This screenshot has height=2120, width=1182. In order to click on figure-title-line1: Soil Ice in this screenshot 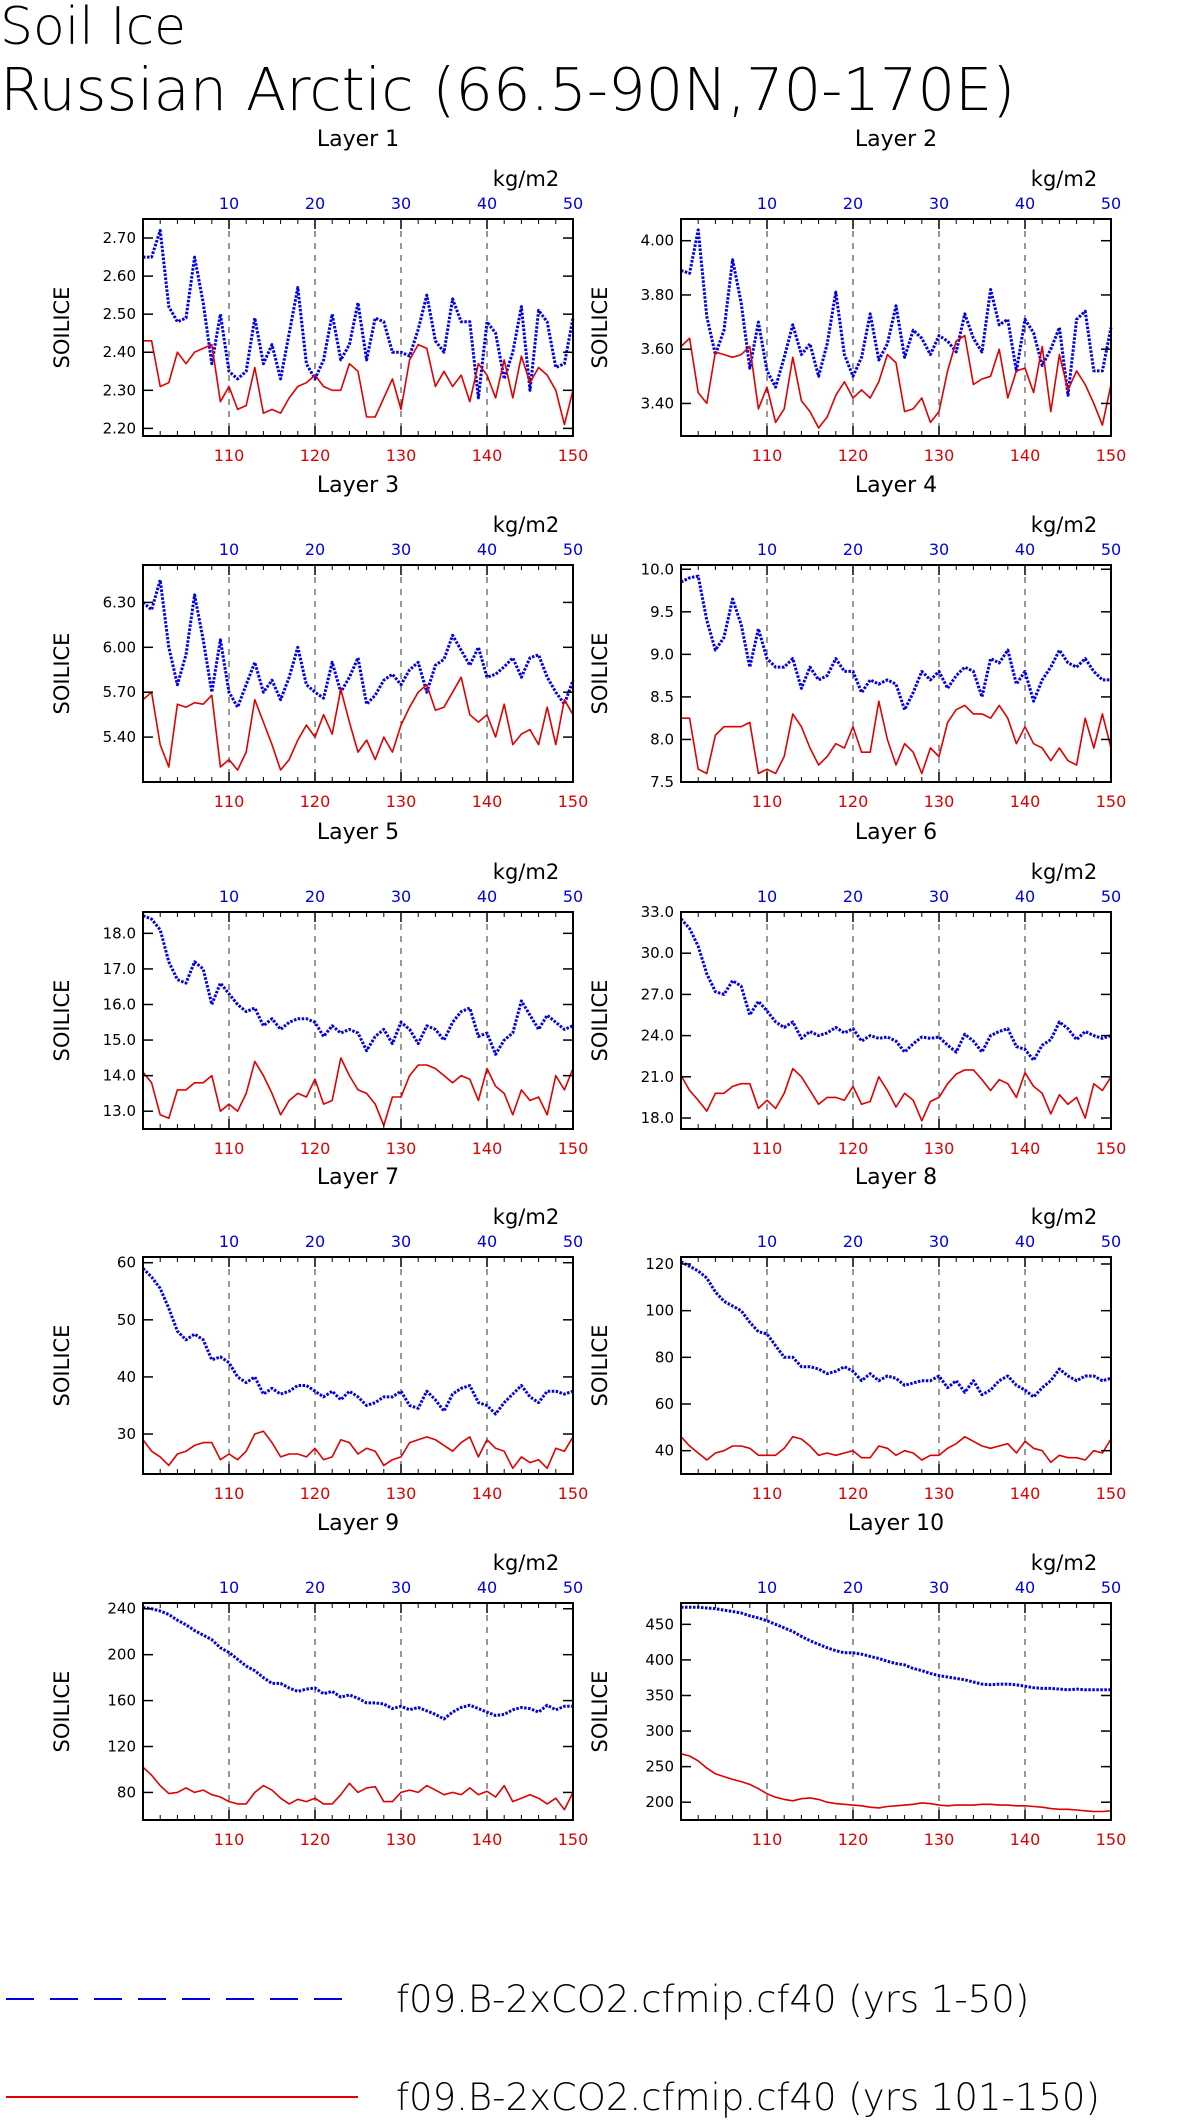, I will do `click(93, 28)`.